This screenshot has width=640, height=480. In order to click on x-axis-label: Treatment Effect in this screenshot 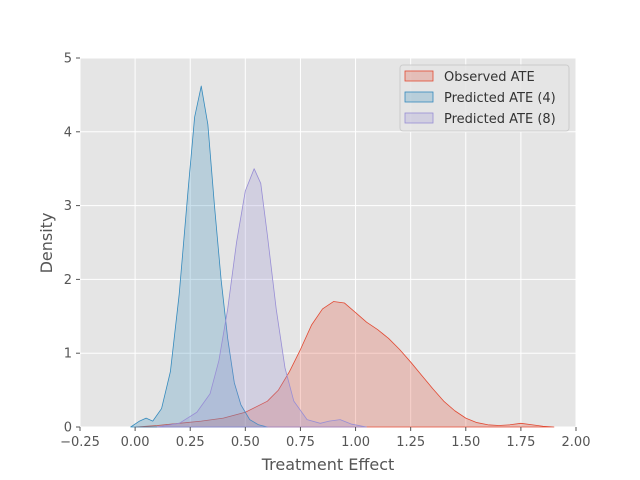, I will do `click(328, 464)`.